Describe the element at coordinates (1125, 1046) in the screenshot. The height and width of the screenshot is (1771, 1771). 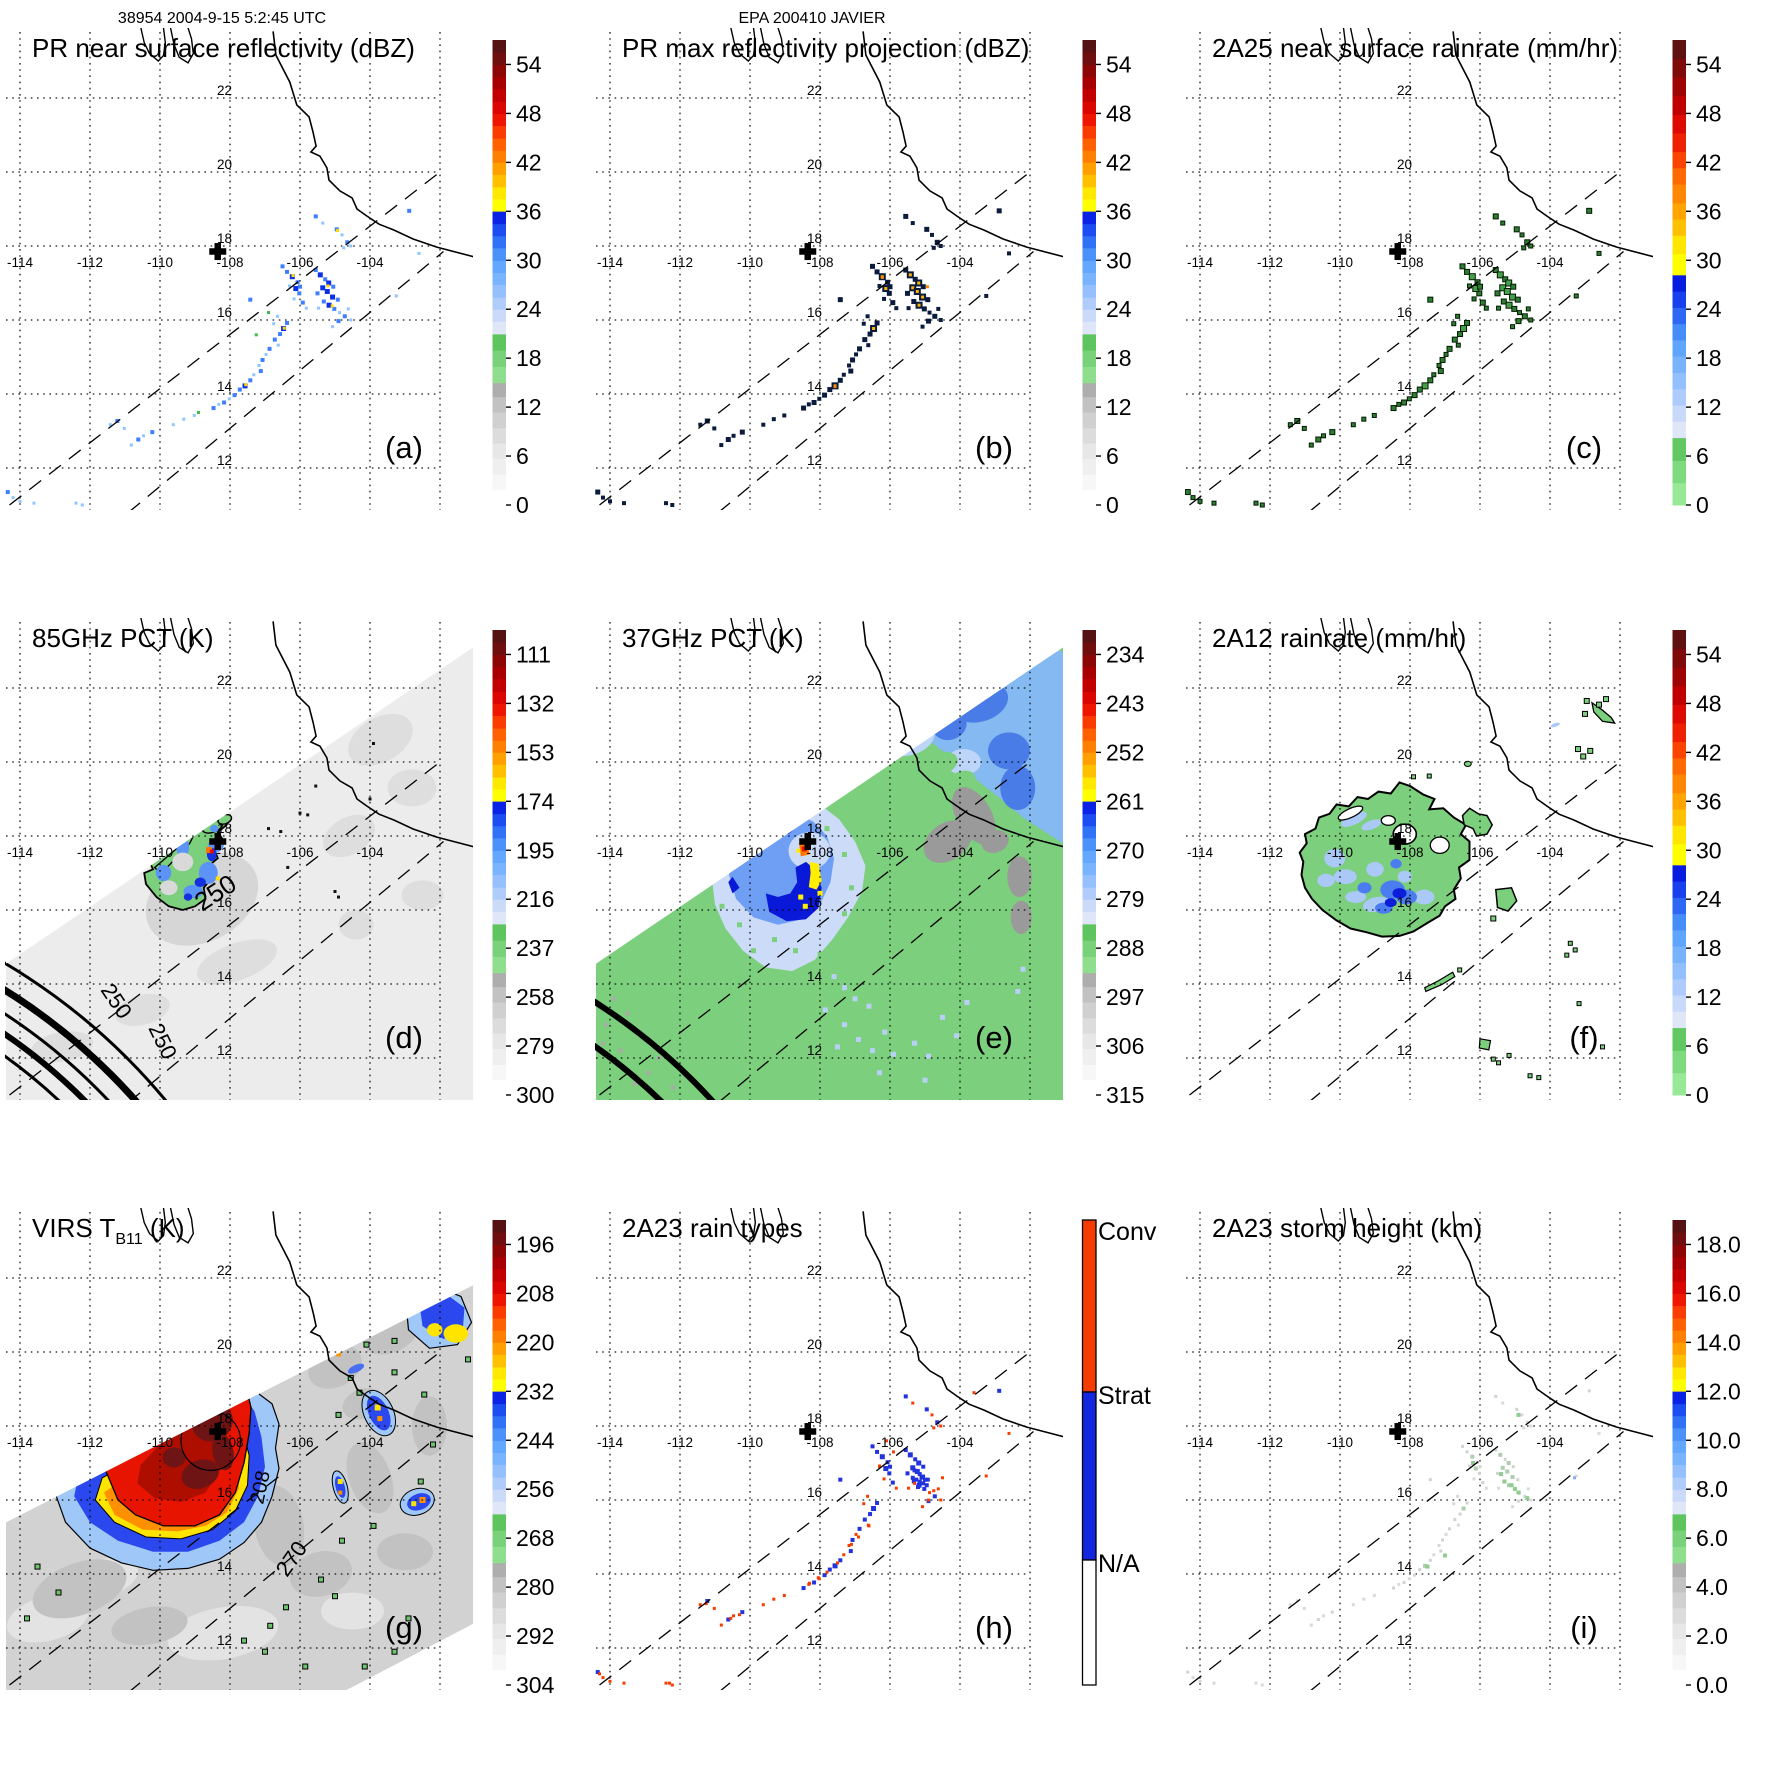
I see `colorbar-tick-label: 306` at that location.